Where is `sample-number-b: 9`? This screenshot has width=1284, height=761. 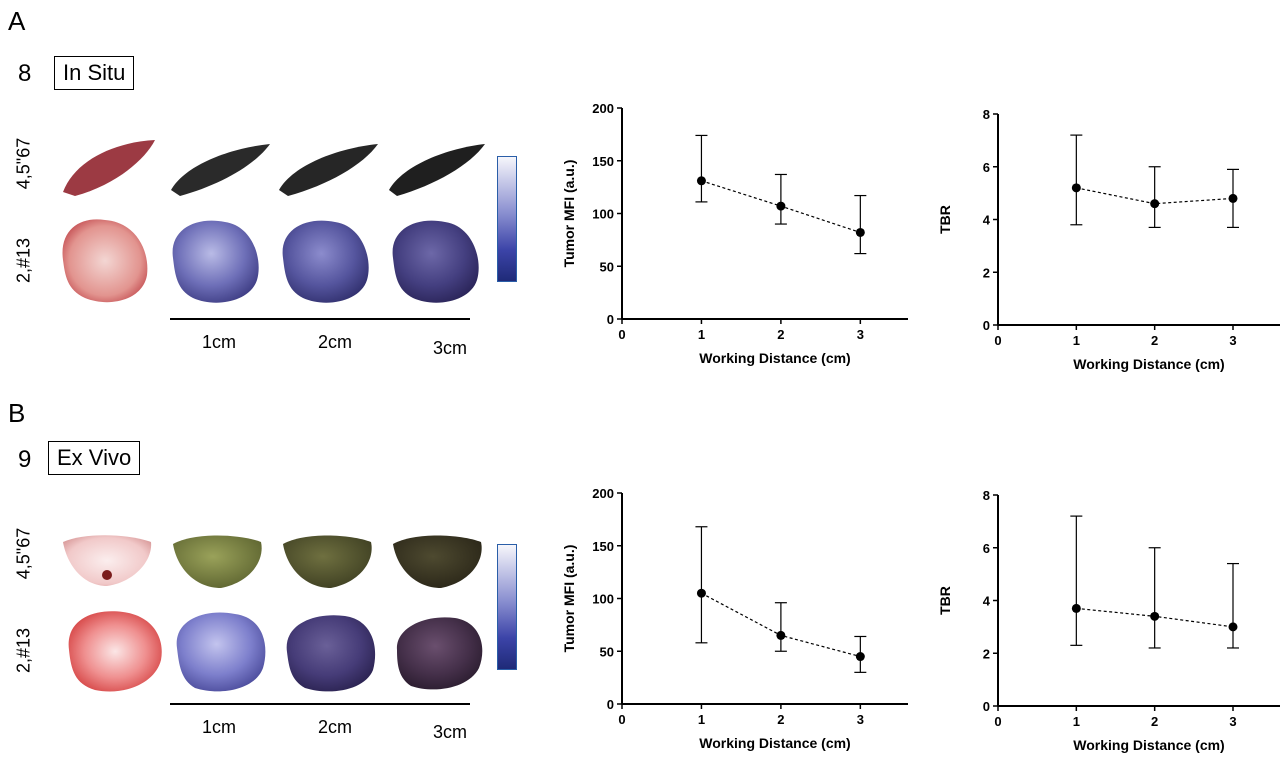
sample-number-b: 9 is located at coordinates (25, 459).